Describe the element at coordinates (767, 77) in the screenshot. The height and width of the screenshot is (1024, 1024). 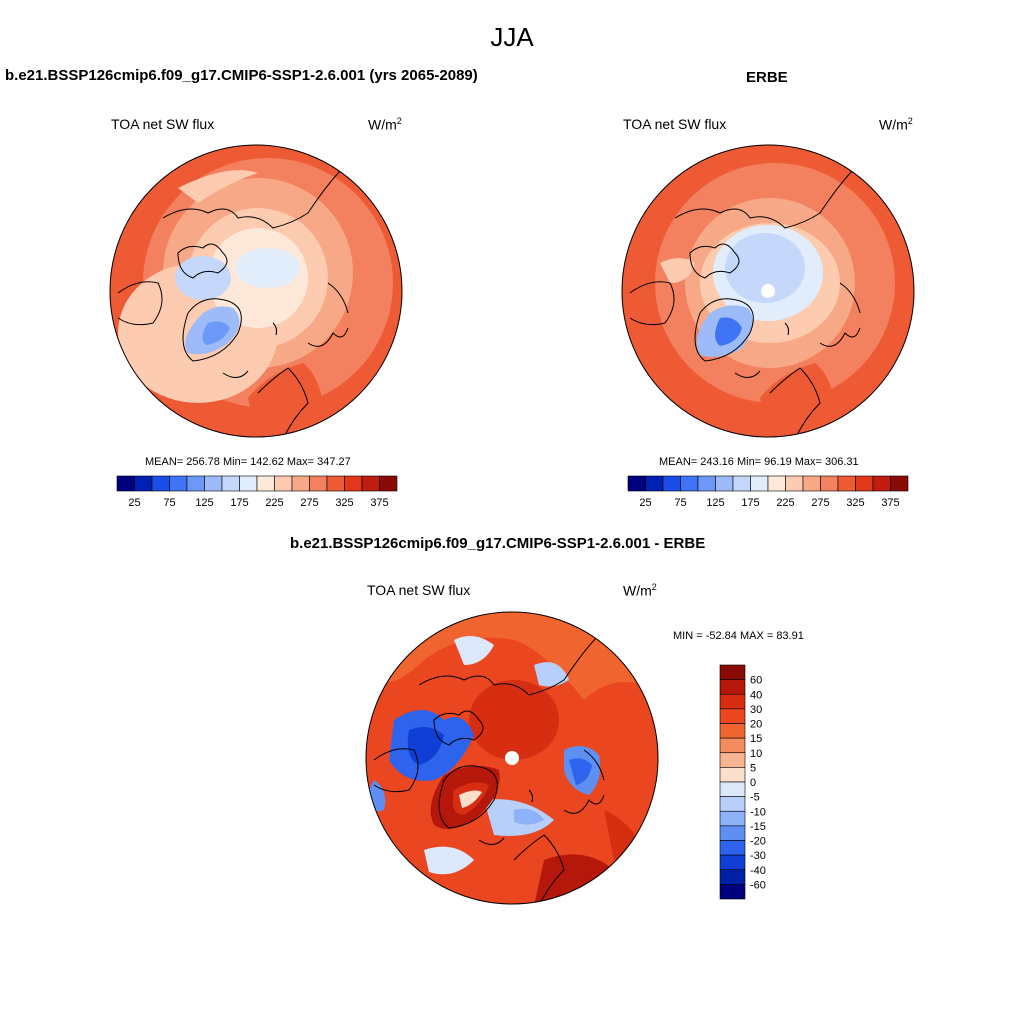
I see `panel-2-title: ERBE` at that location.